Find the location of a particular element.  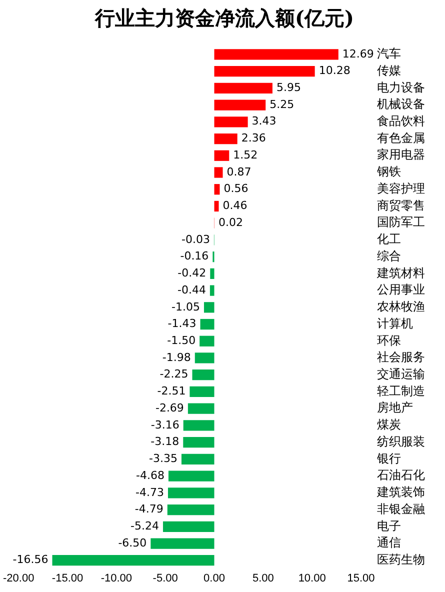

data-label: -6.50 is located at coordinates (132, 543).